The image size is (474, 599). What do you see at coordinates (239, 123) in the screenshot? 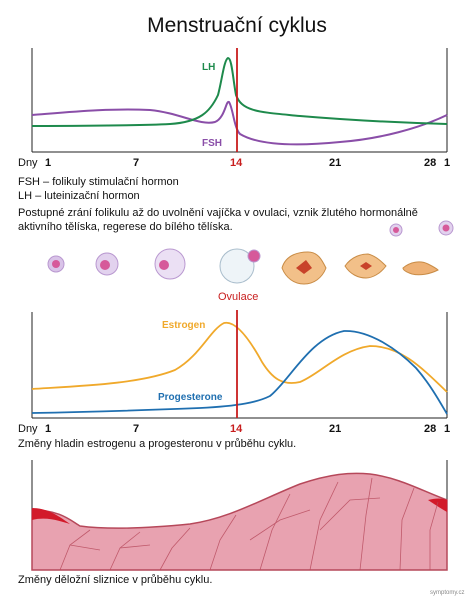
I see `fsh-curve` at bounding box center [239, 123].